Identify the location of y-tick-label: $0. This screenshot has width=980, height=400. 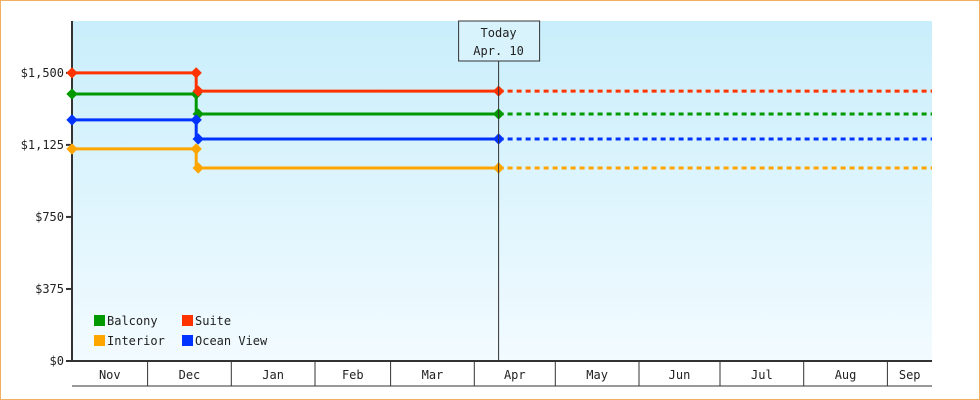
(57, 361).